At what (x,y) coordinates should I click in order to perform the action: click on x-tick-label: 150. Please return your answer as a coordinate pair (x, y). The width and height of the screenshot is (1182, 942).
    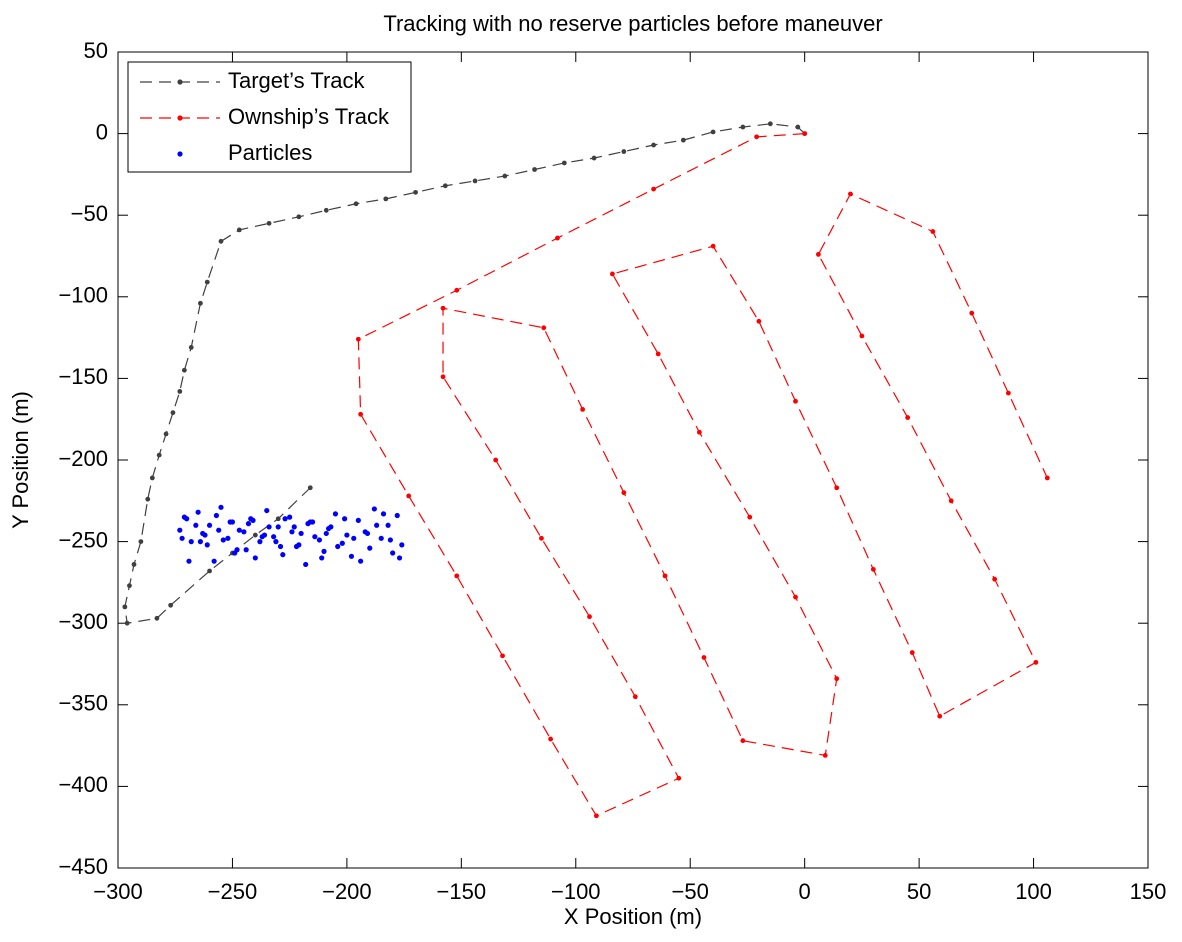
    Looking at the image, I should click on (1148, 891).